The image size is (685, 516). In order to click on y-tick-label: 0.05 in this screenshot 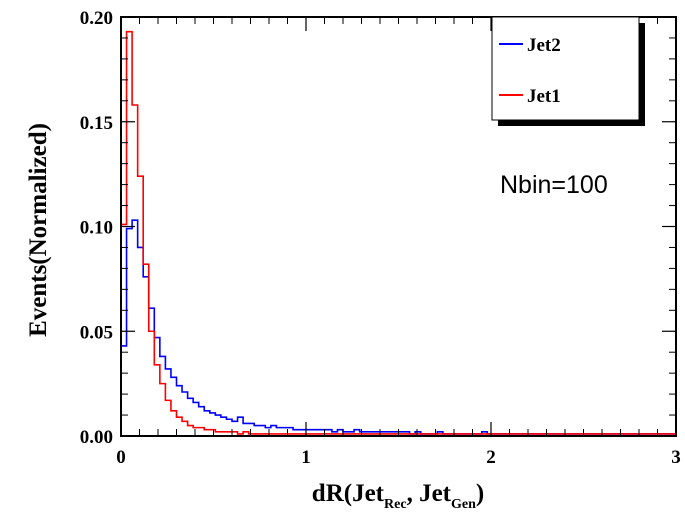, I will do `click(96, 332)`.